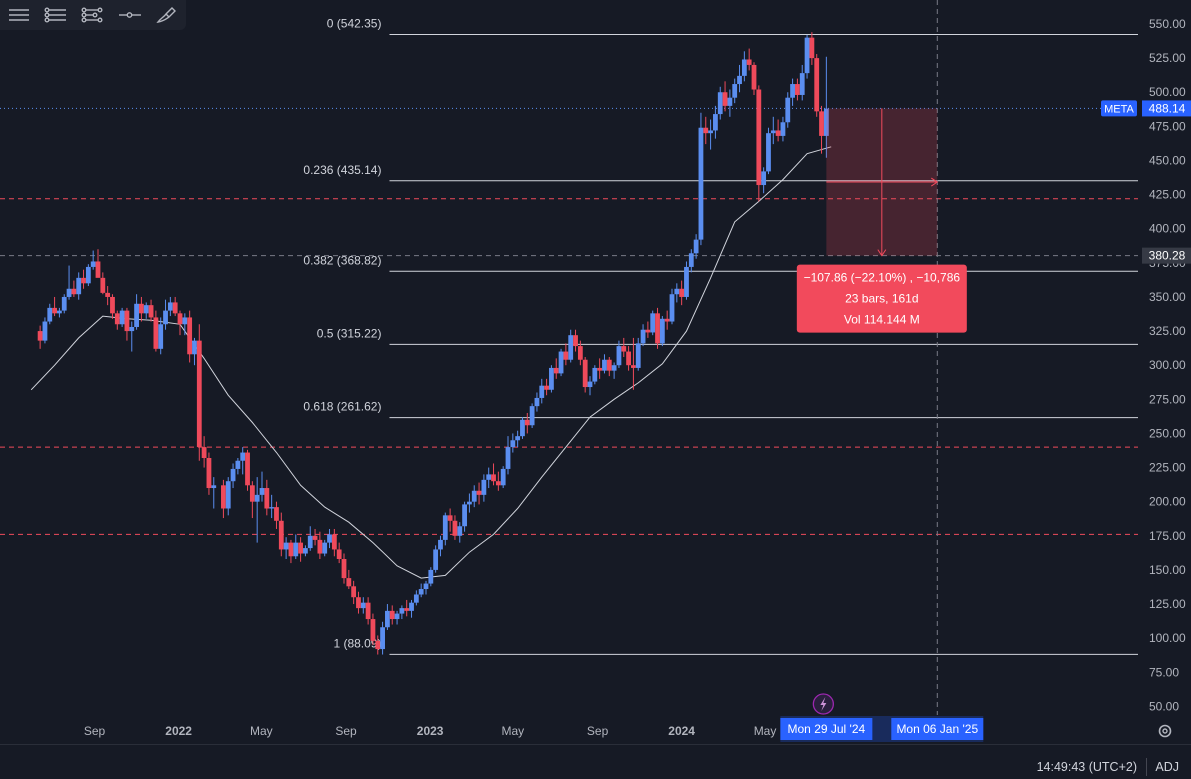  I want to click on last-price-badge, so click(1166, 108).